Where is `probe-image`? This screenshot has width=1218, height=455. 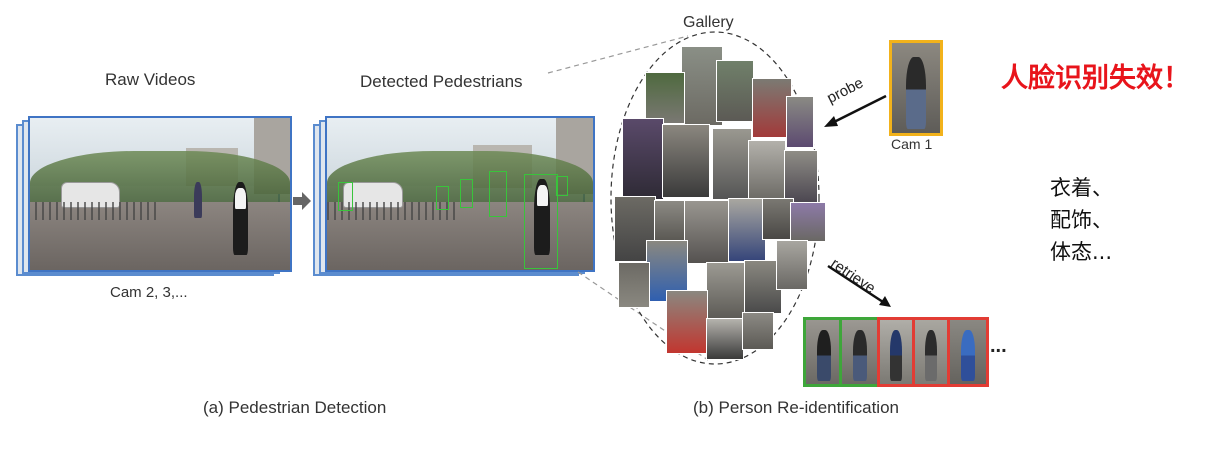 probe-image is located at coordinates (916, 88).